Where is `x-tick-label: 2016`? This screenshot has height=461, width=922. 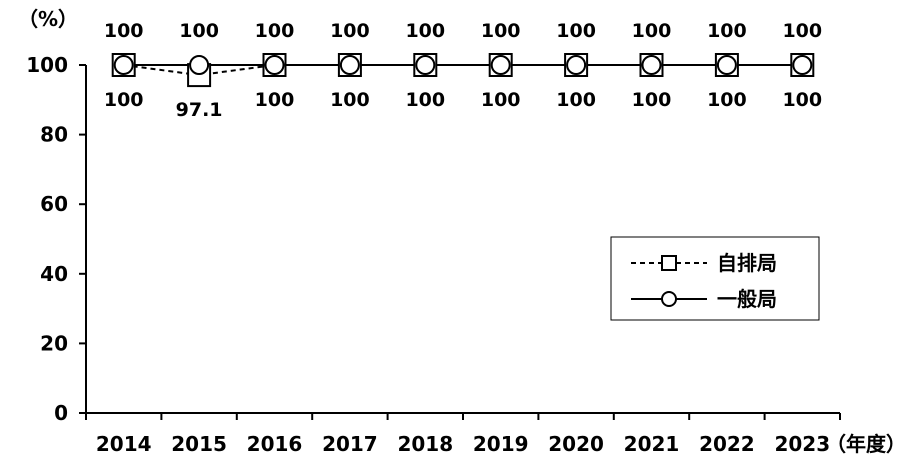 x-tick-label: 2016 is located at coordinates (275, 444).